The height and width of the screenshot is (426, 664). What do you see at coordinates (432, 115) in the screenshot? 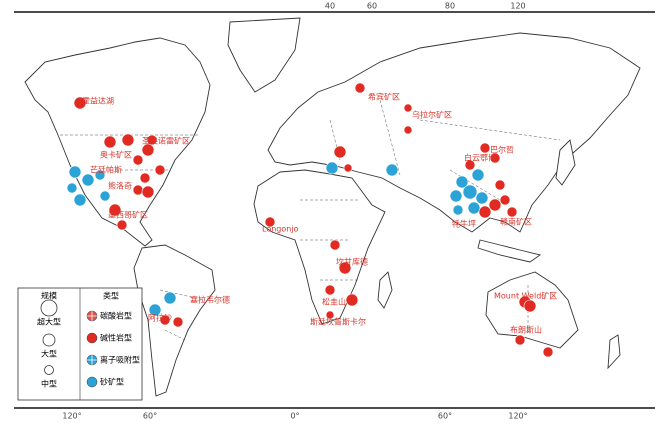
I see `deposit-label: 乌拉尔矿区` at bounding box center [432, 115].